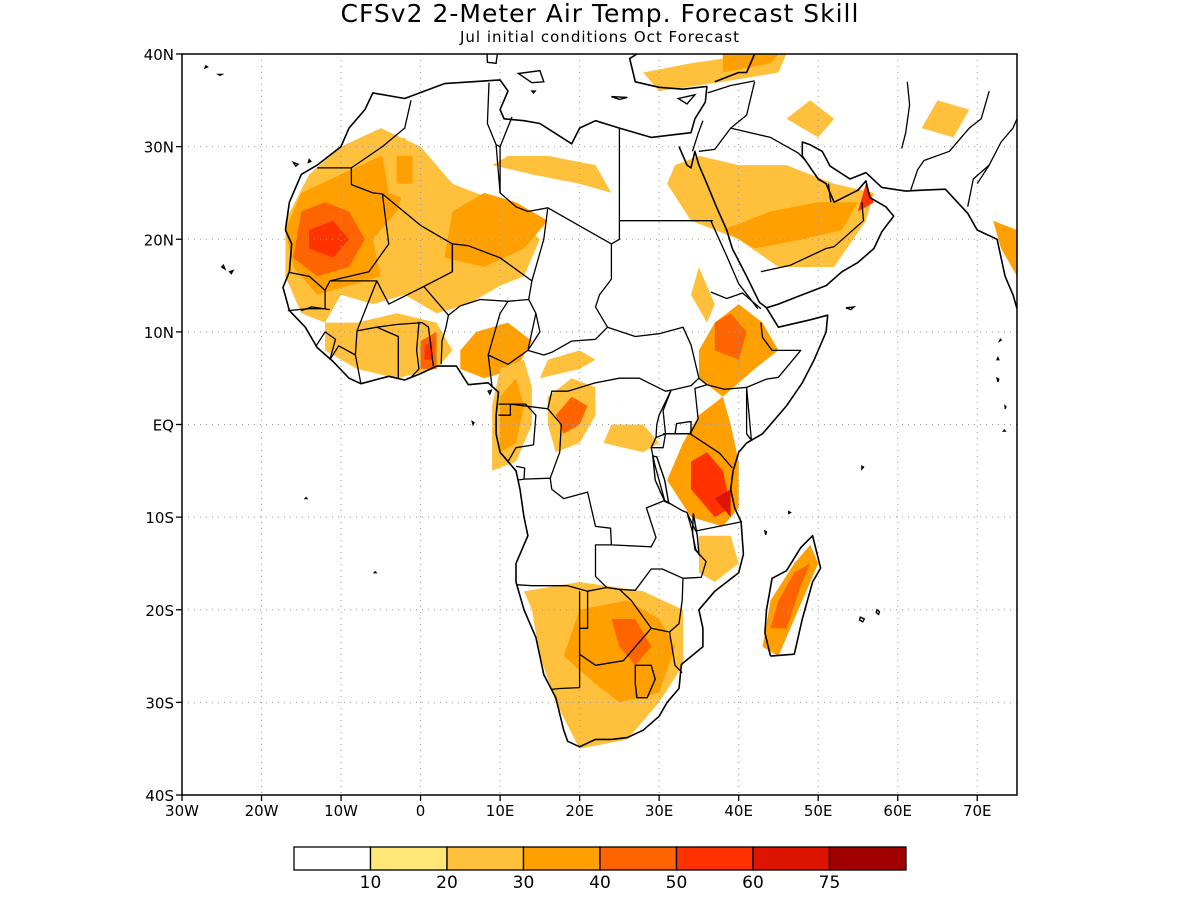  I want to click on lon-tick-label: 30W, so click(182, 811).